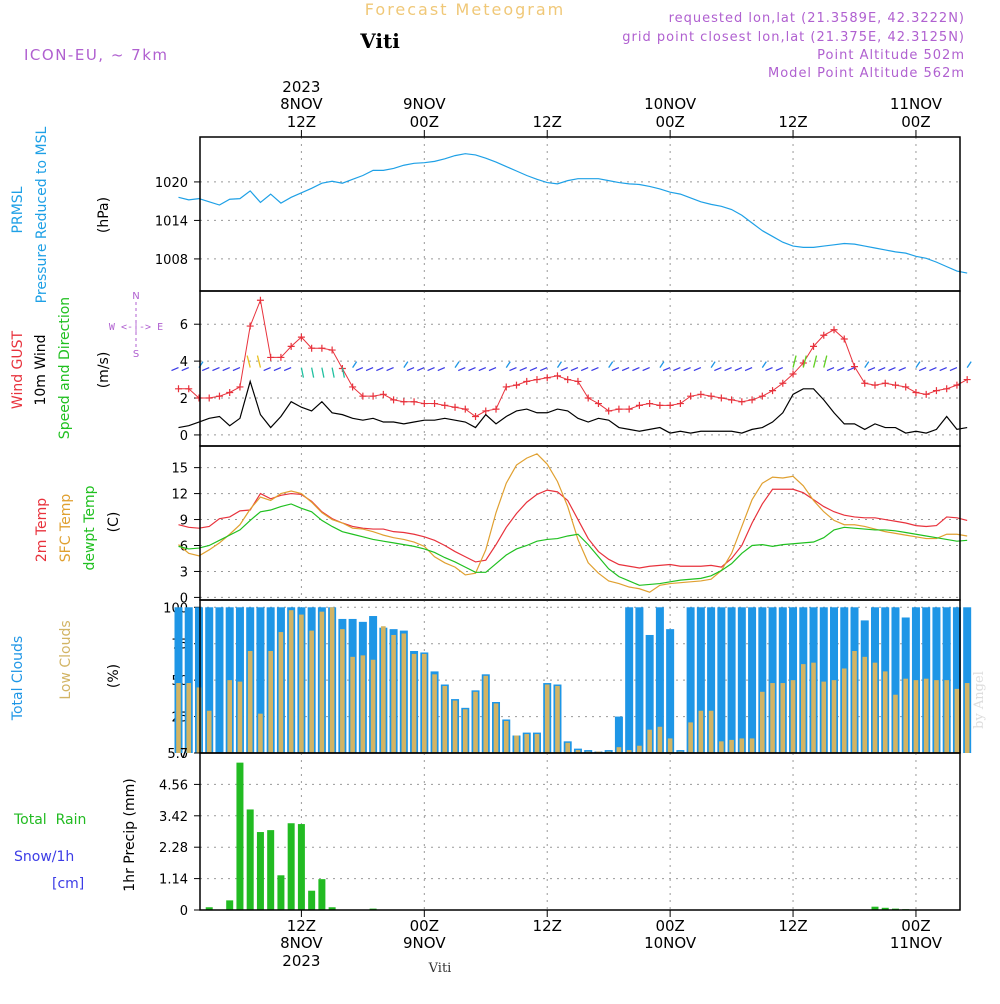 The height and width of the screenshot is (1004, 1000). Describe the element at coordinates (301, 961) in the screenshot. I see `x-tick-label-bottom: 2023` at that location.